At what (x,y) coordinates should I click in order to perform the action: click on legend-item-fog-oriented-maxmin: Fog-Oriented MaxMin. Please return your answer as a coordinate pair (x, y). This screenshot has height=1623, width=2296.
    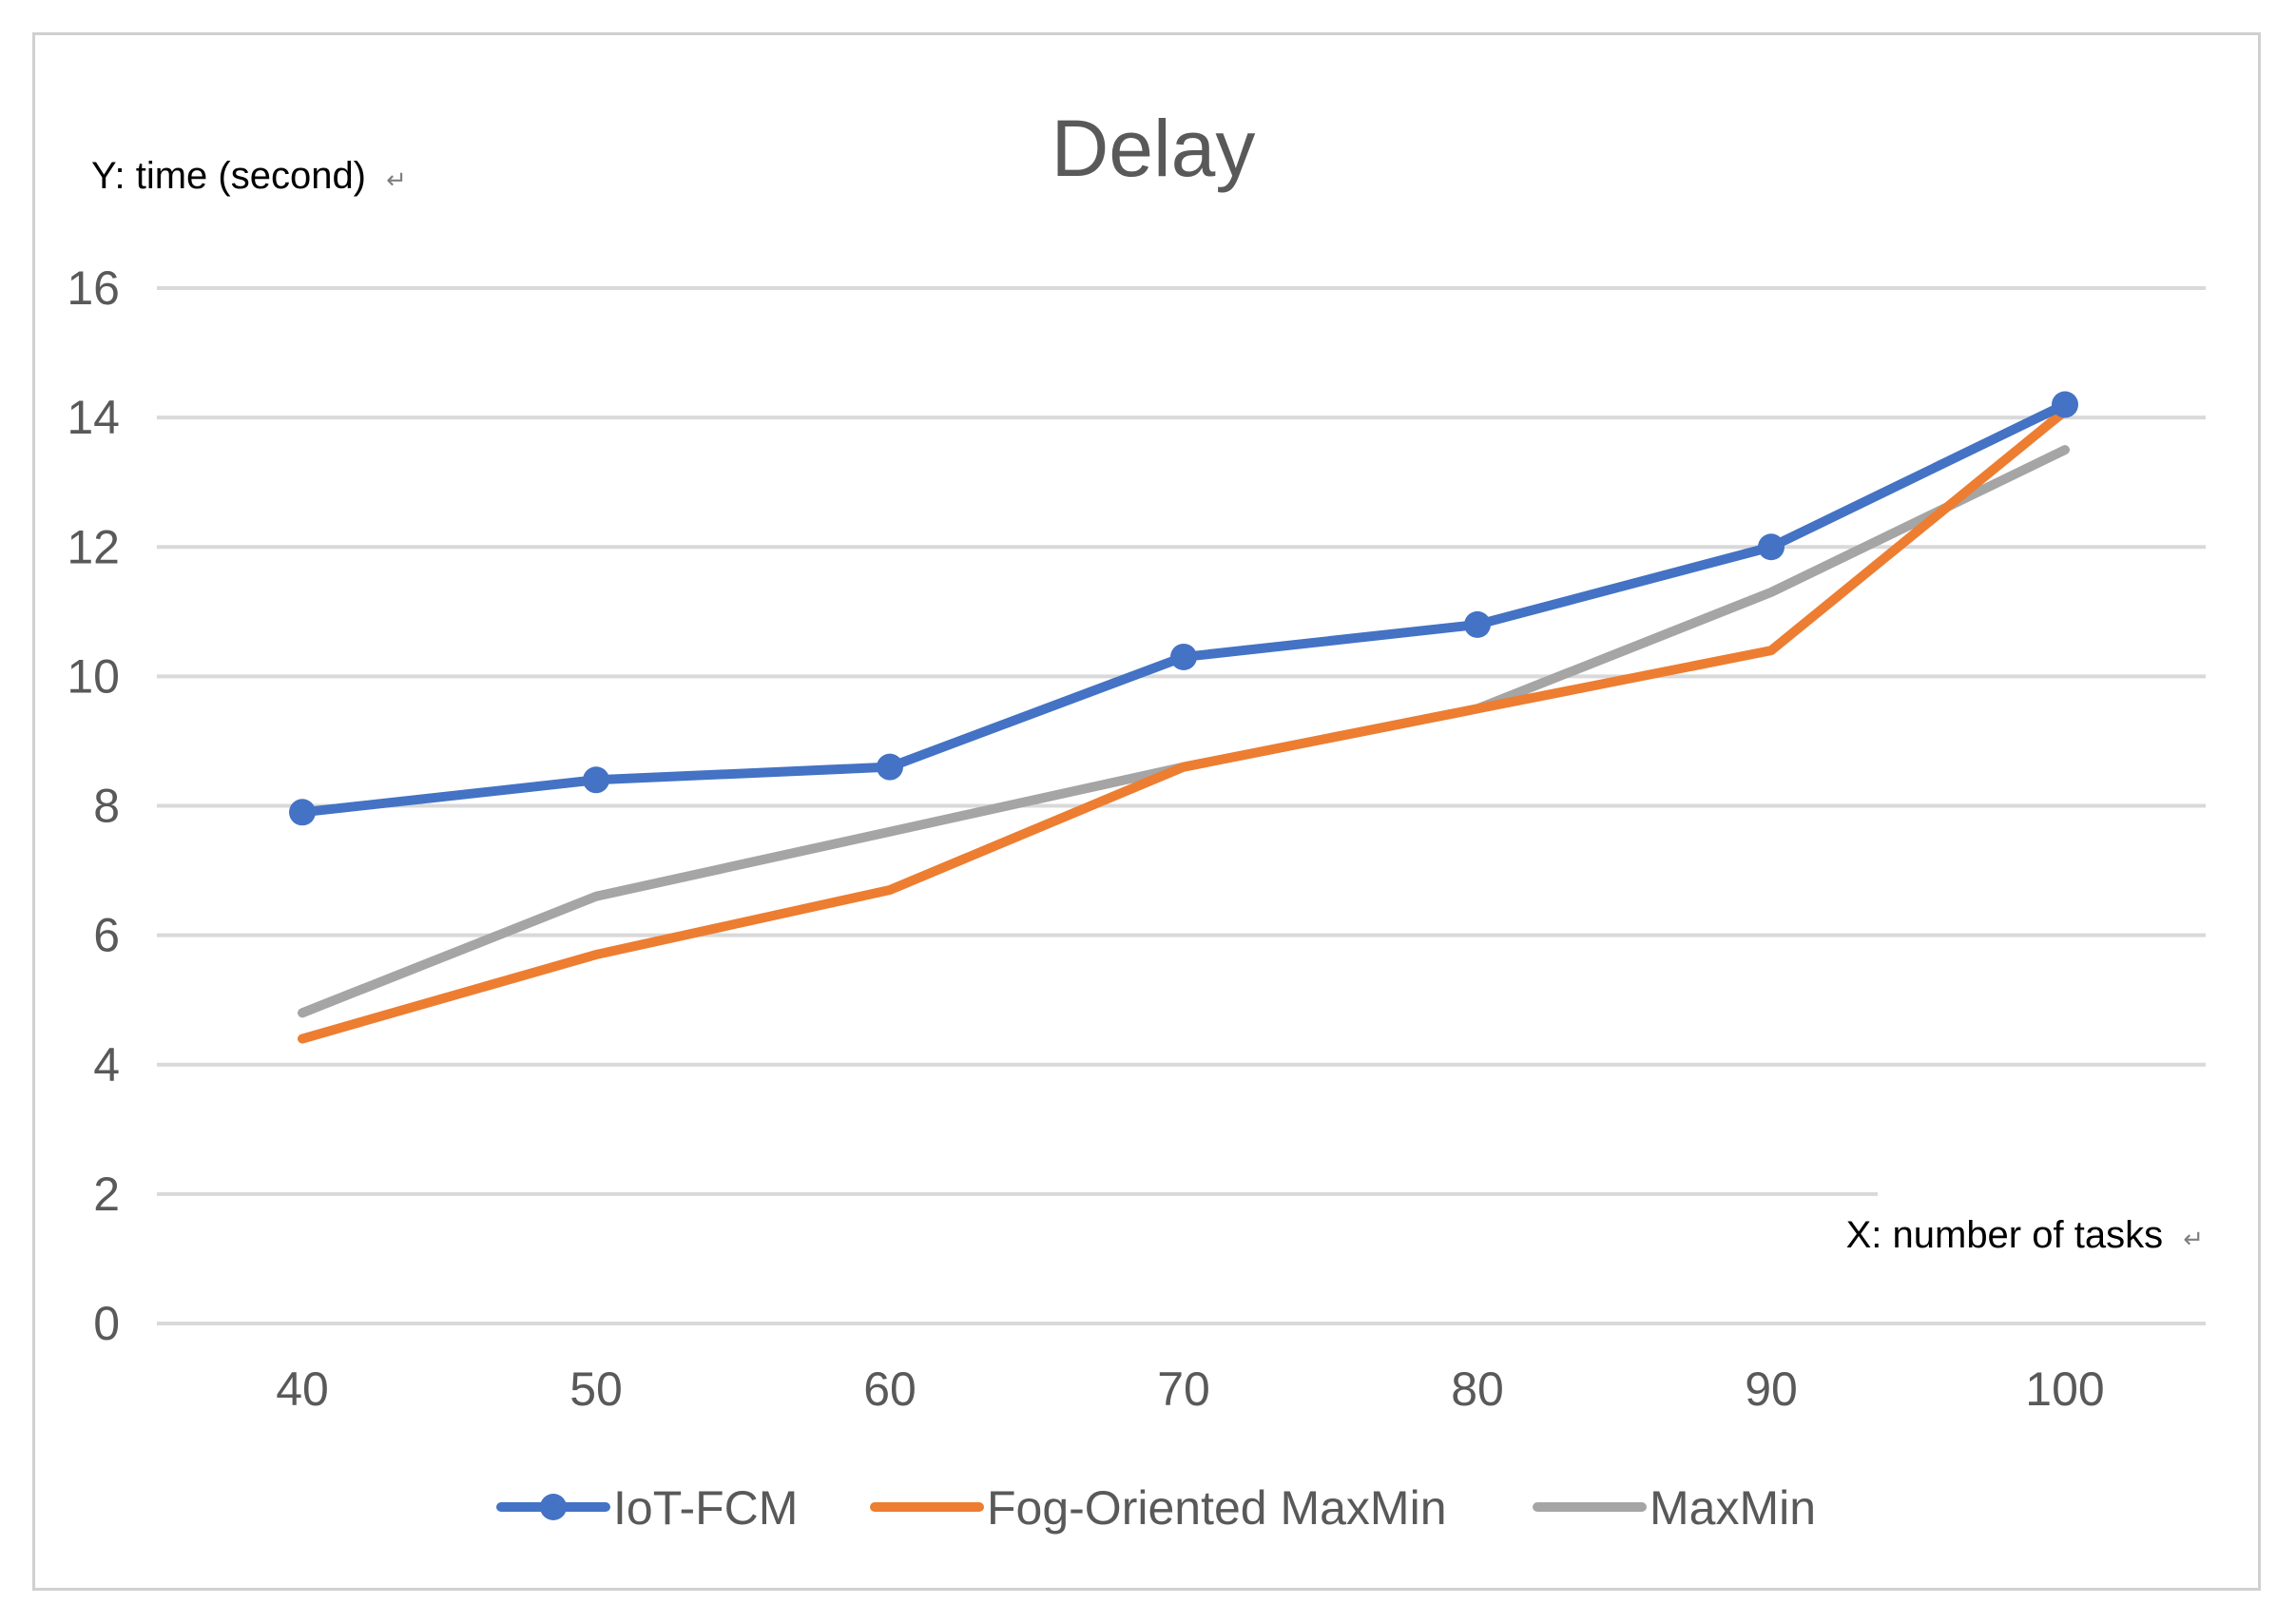
    Looking at the image, I should click on (1158, 1508).